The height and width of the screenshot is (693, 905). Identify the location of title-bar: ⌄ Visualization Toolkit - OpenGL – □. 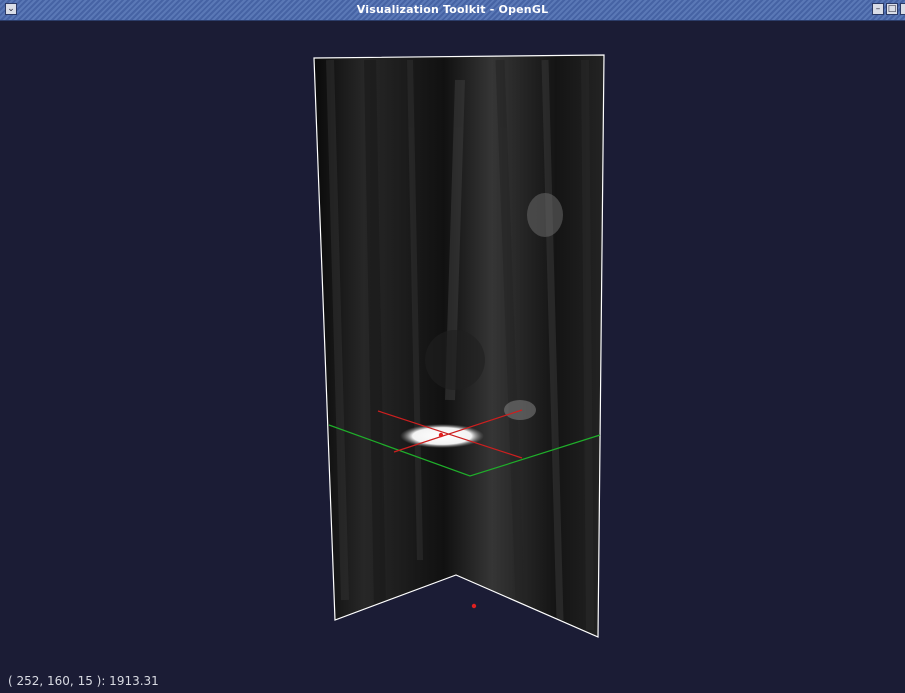
(452, 10).